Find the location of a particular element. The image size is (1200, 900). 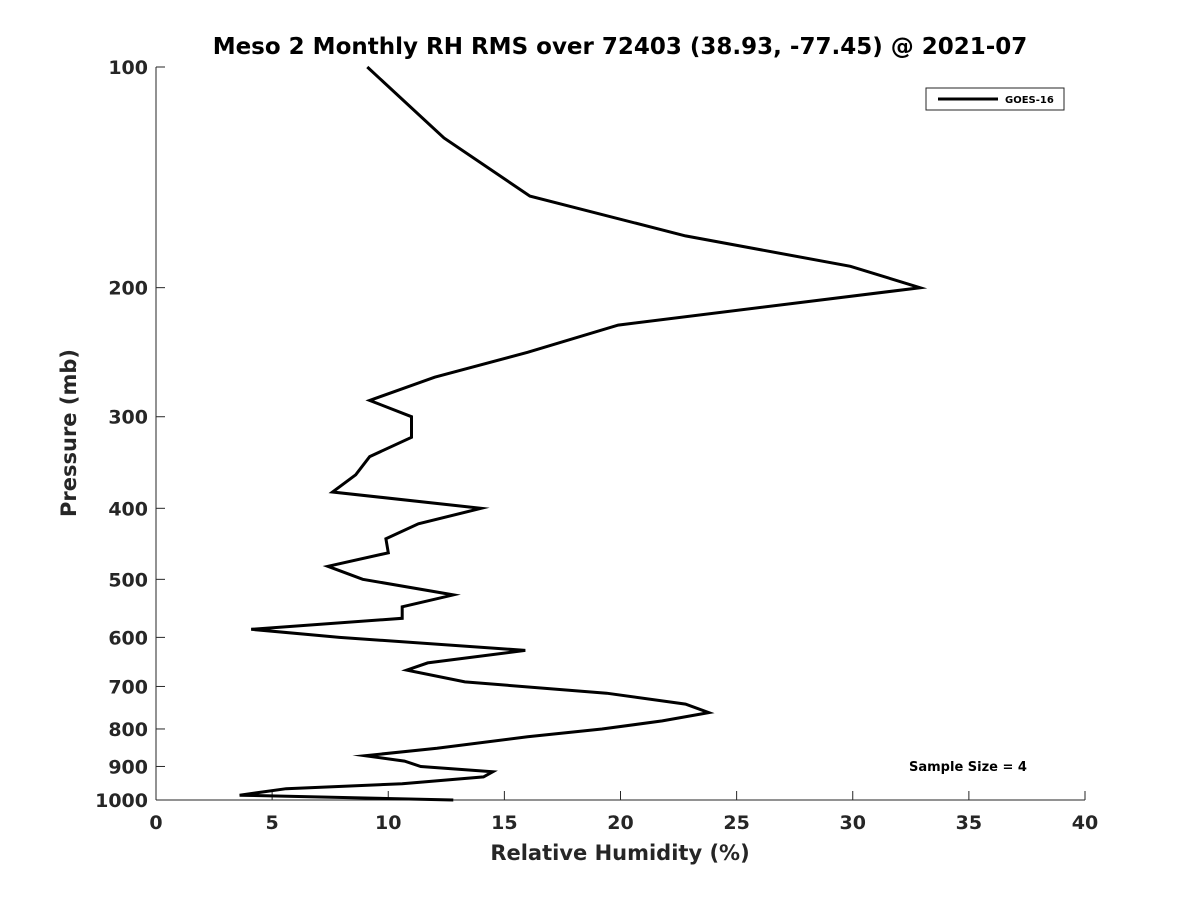

y-tick-label: 700 is located at coordinates (128, 687).